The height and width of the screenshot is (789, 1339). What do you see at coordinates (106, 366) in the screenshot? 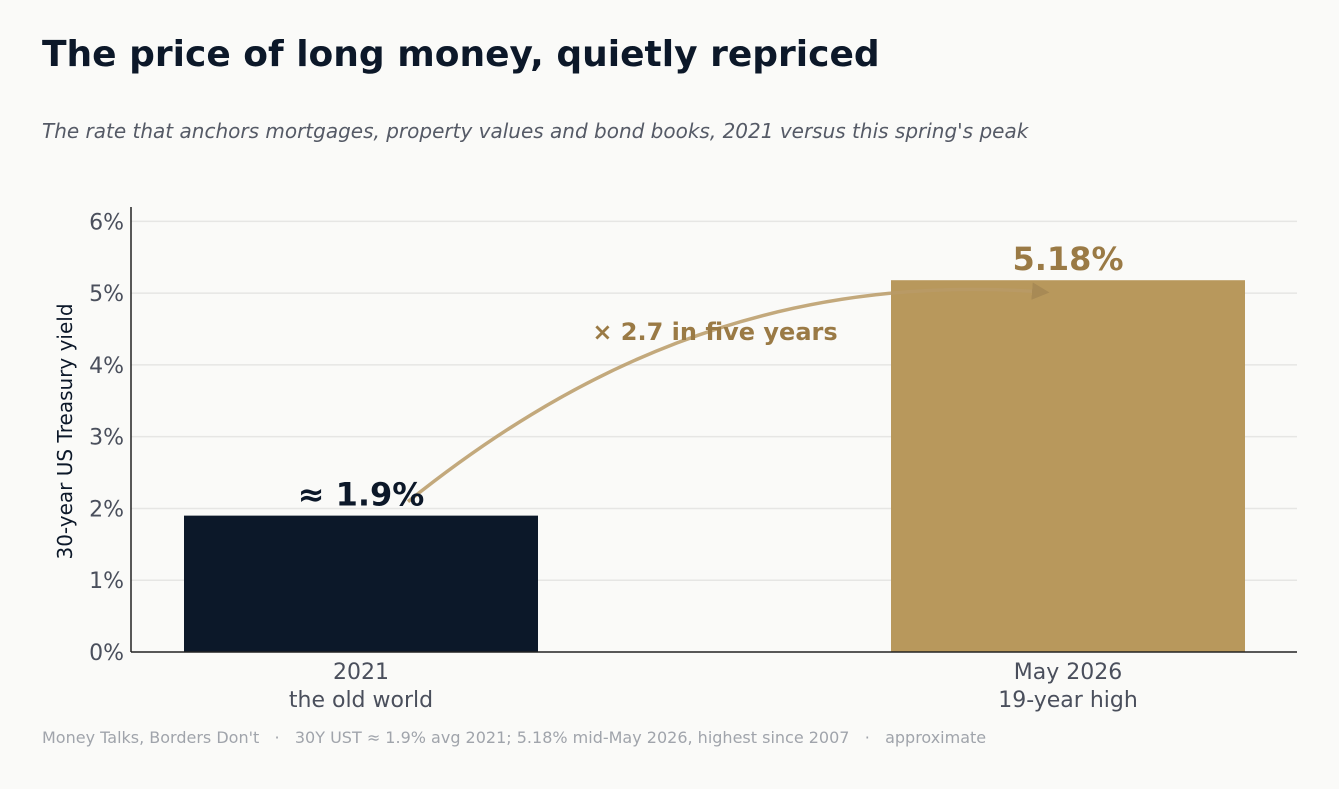
I see `y-tick-label: 4%` at bounding box center [106, 366].